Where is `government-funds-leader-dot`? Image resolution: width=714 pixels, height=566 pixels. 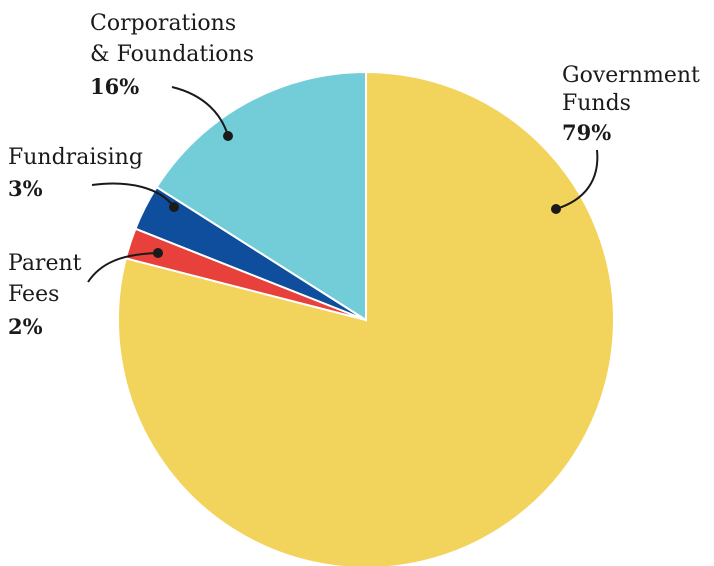 government-funds-leader-dot is located at coordinates (556, 209).